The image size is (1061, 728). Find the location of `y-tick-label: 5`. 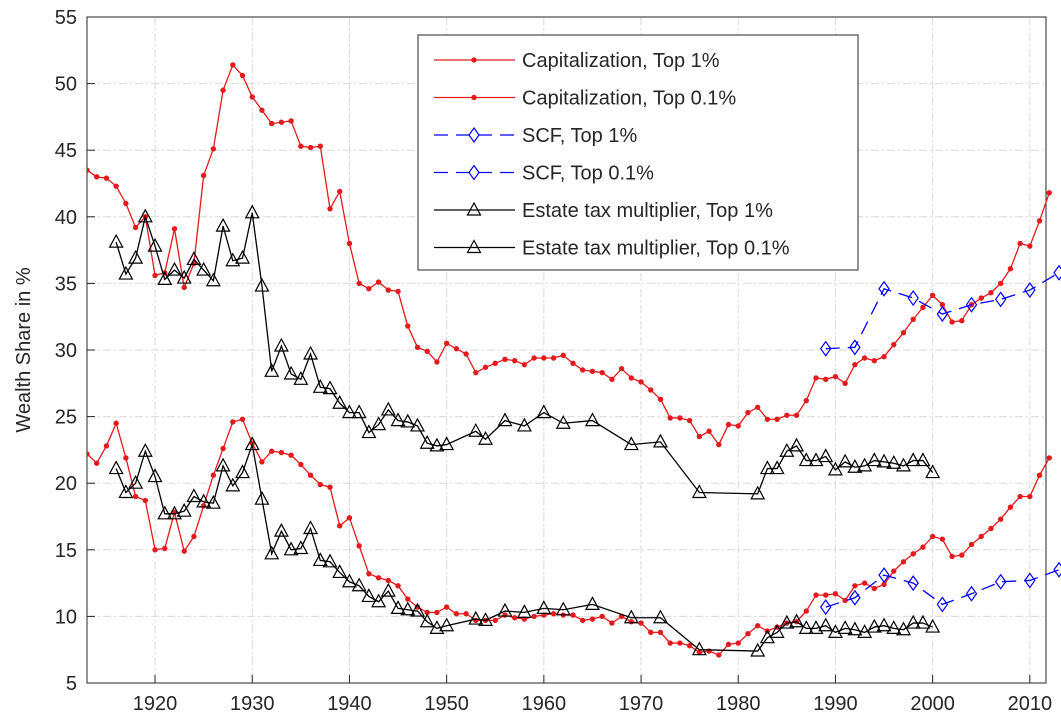

y-tick-label: 5 is located at coordinates (71, 684).